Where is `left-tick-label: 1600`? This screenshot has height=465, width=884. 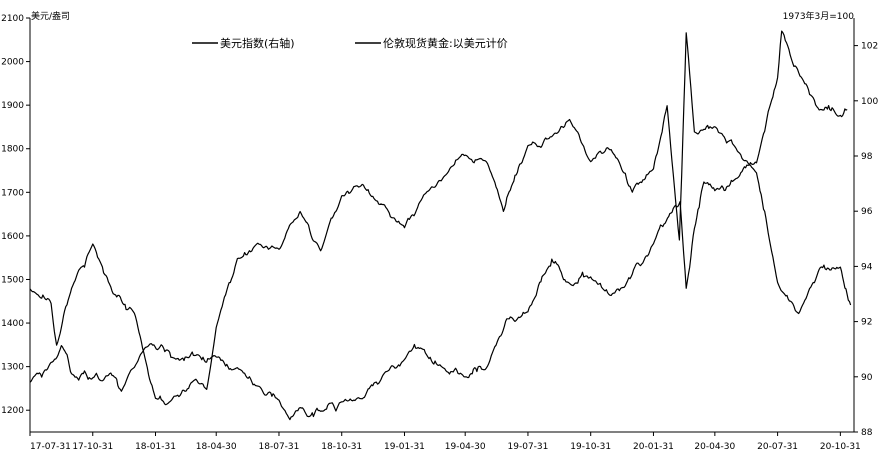 left-tick-label: 1600 is located at coordinates (12, 237).